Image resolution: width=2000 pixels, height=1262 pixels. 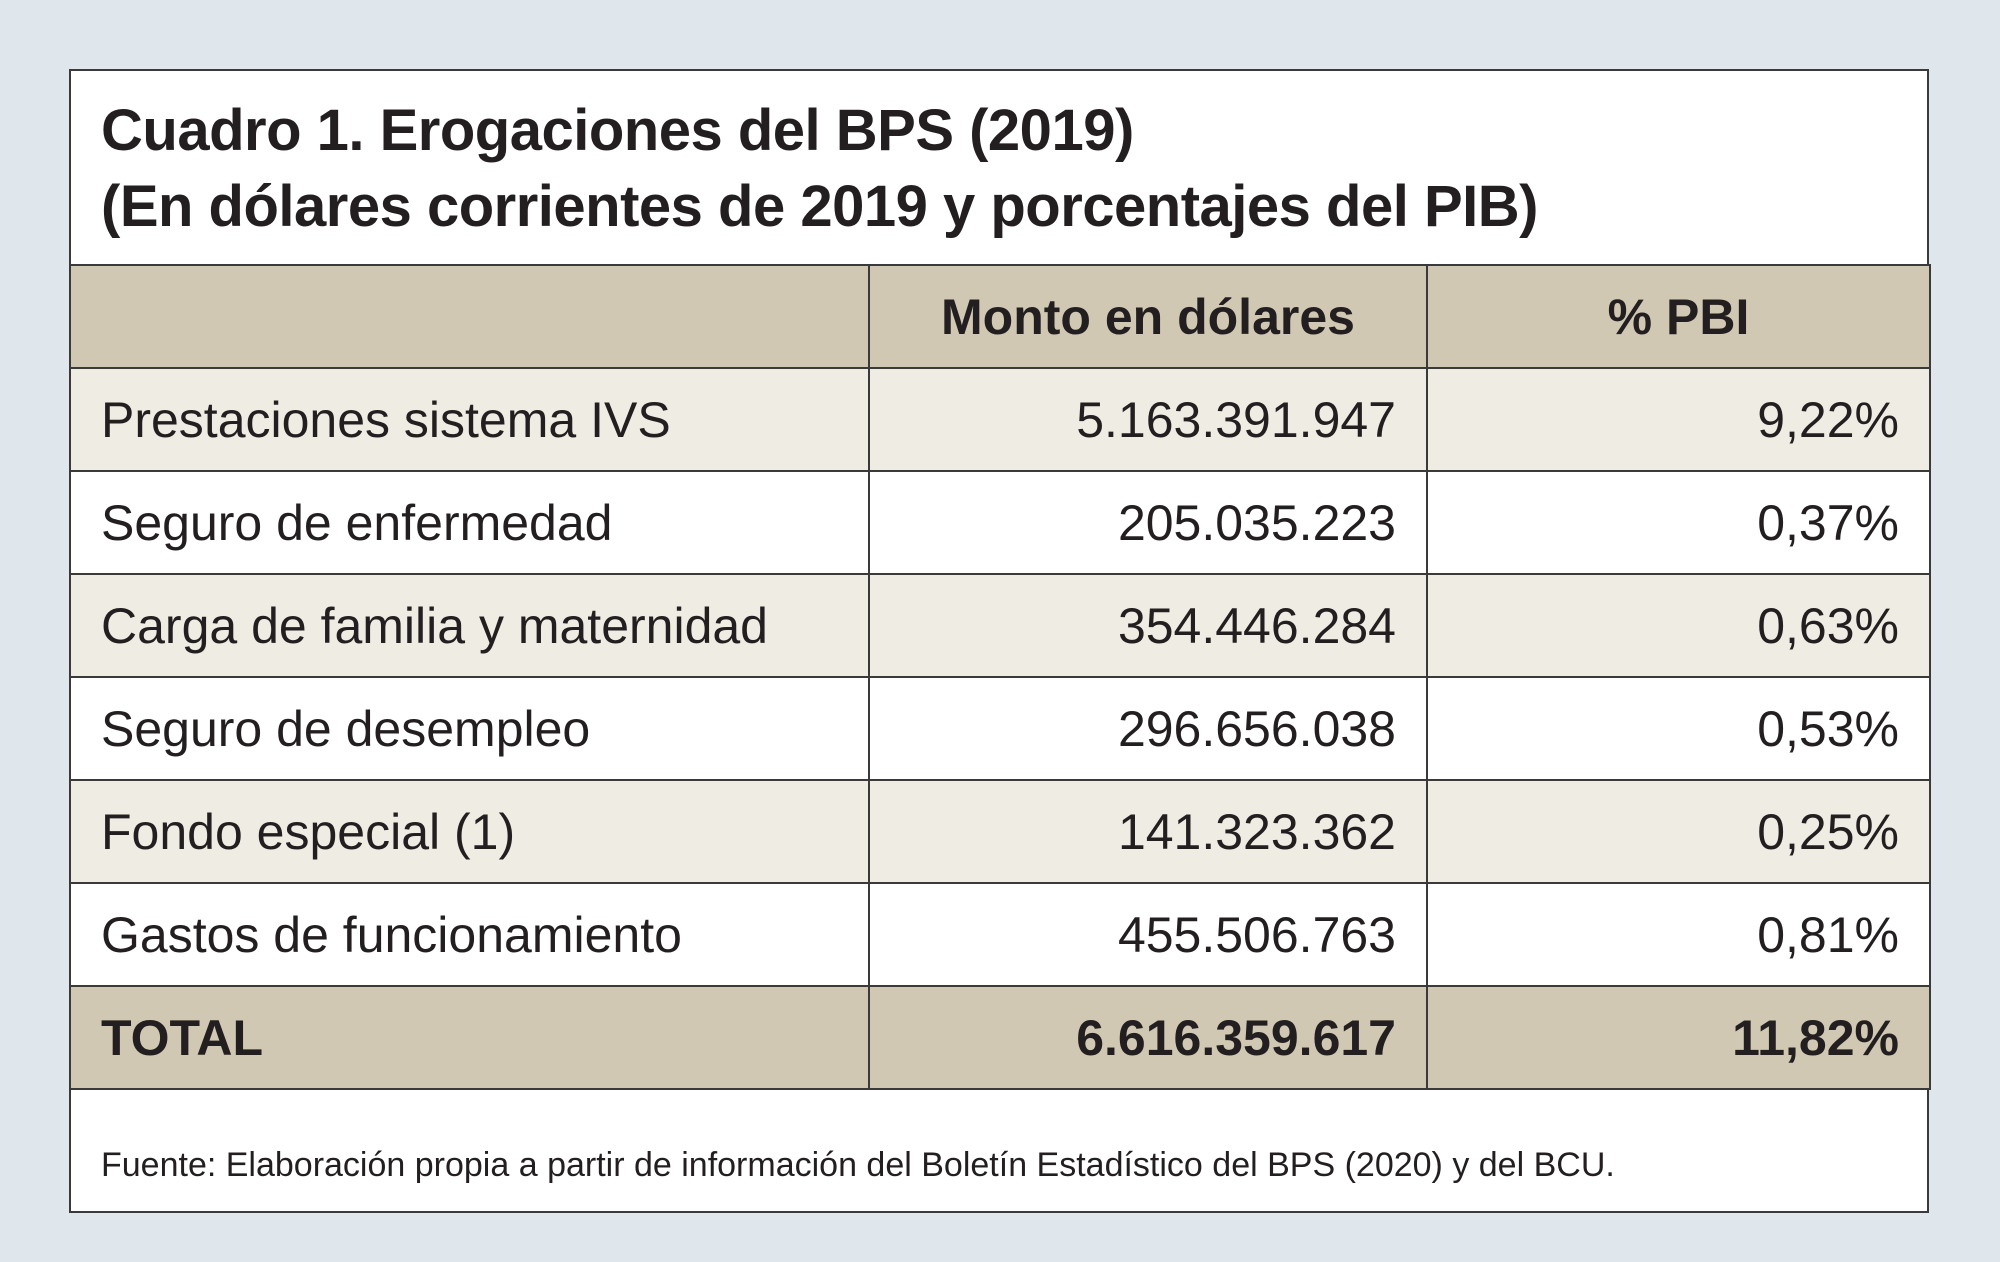 I want to click on row-amount: 141.323.362, so click(x=1148, y=831).